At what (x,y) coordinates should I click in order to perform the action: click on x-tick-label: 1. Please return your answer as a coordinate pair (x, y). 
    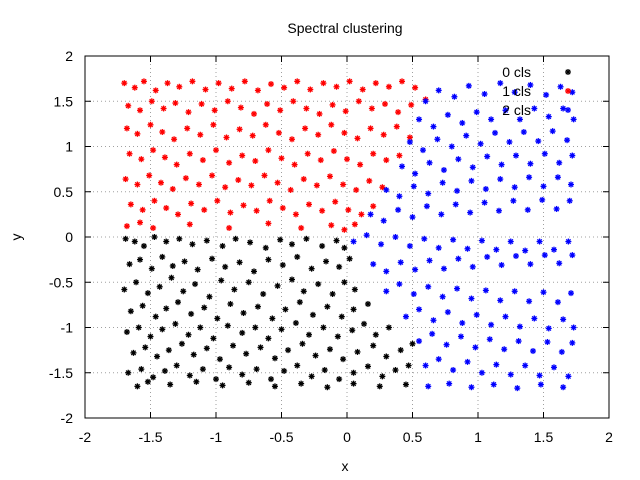
    Looking at the image, I should click on (478, 437).